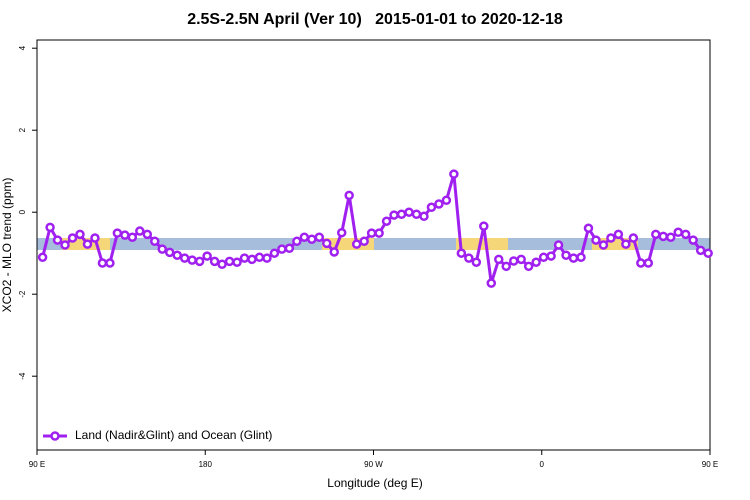 The image size is (750, 500). I want to click on y-tick-label: 2, so click(22, 129).